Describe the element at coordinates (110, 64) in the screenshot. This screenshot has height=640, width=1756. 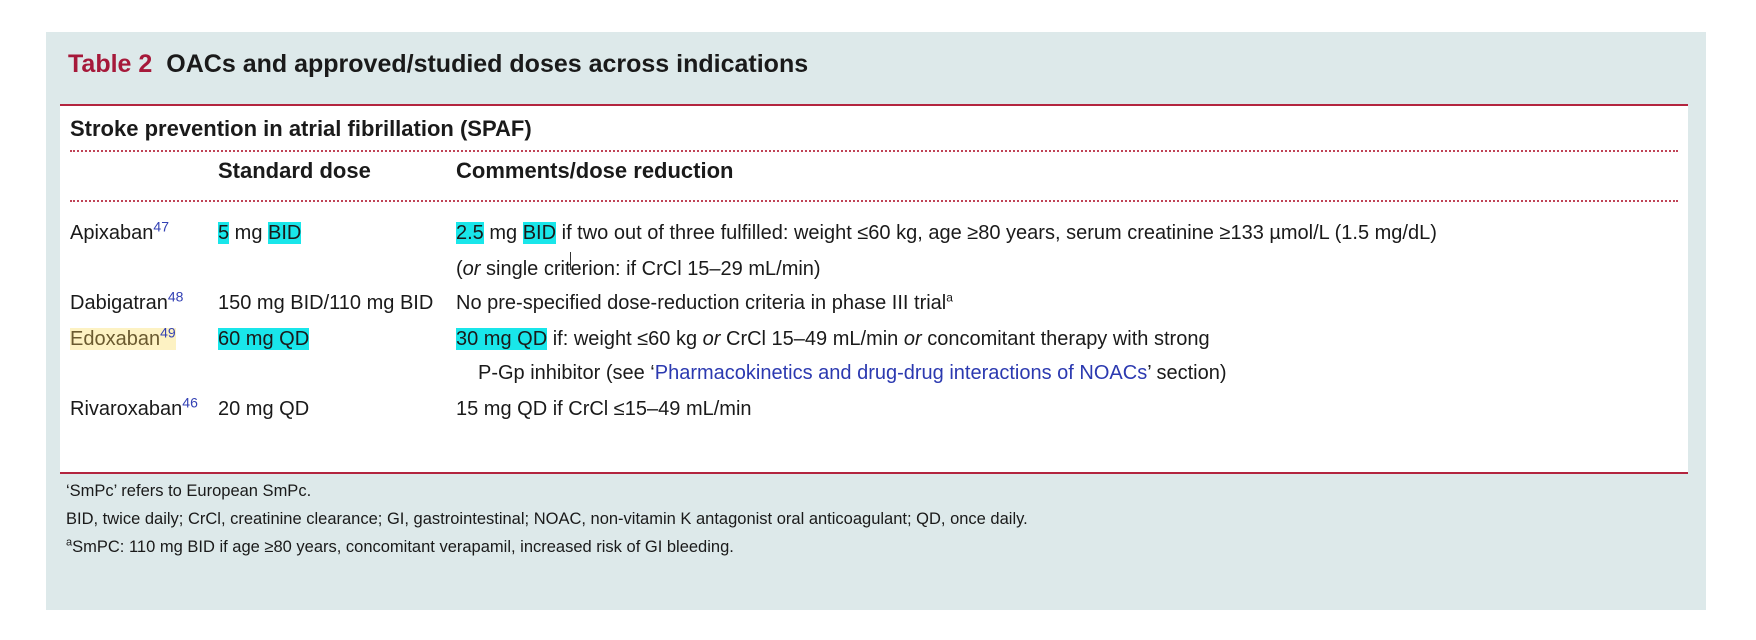
I see `table-number: Table 2` at that location.